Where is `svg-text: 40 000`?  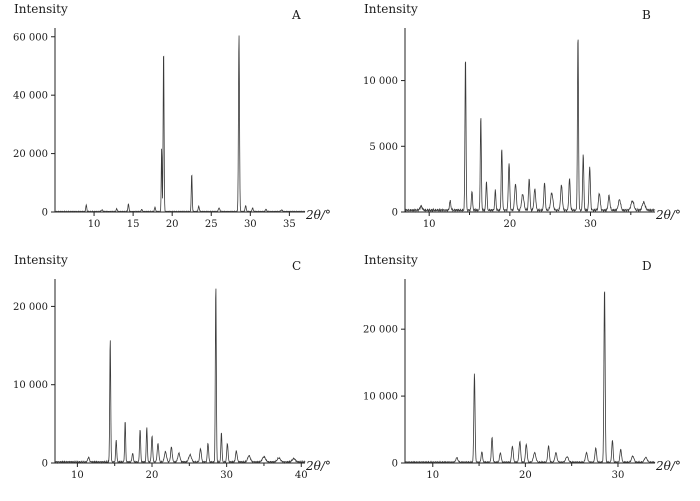
svg-text: 40 000 is located at coordinates (30, 96).